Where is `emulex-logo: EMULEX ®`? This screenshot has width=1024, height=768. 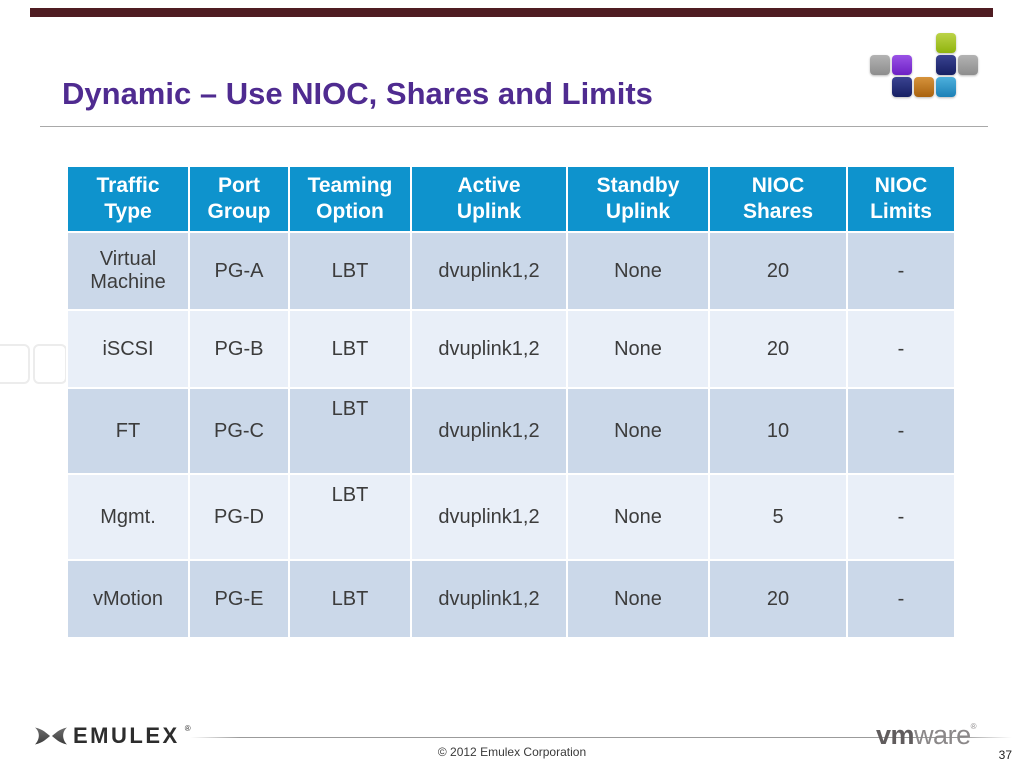 emulex-logo: EMULEX ® is located at coordinates (112, 736).